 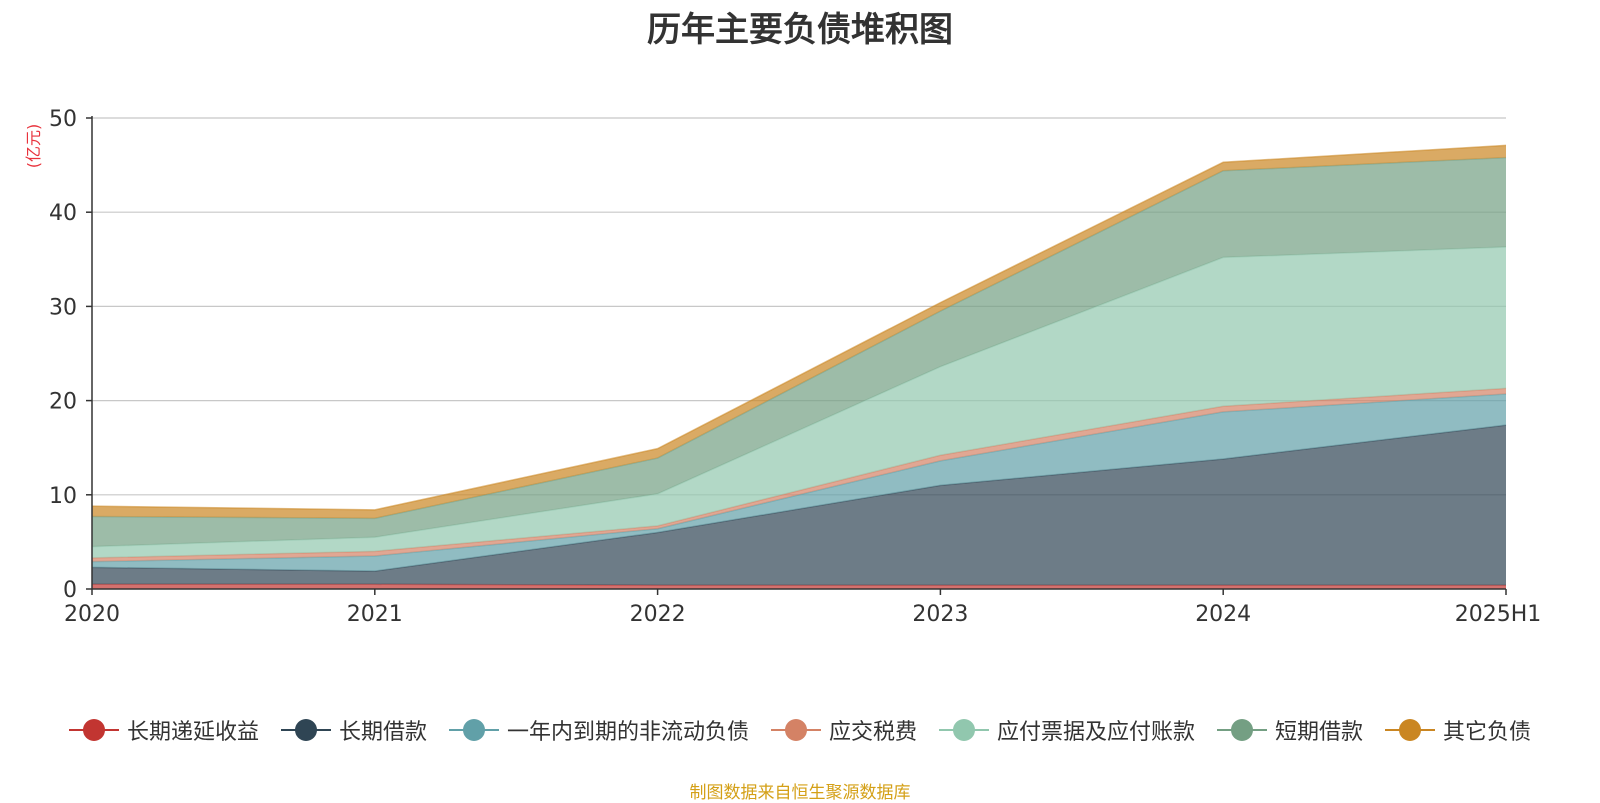 What do you see at coordinates (63, 496) in the screenshot?
I see `y-tick-label-1: 10` at bounding box center [63, 496].